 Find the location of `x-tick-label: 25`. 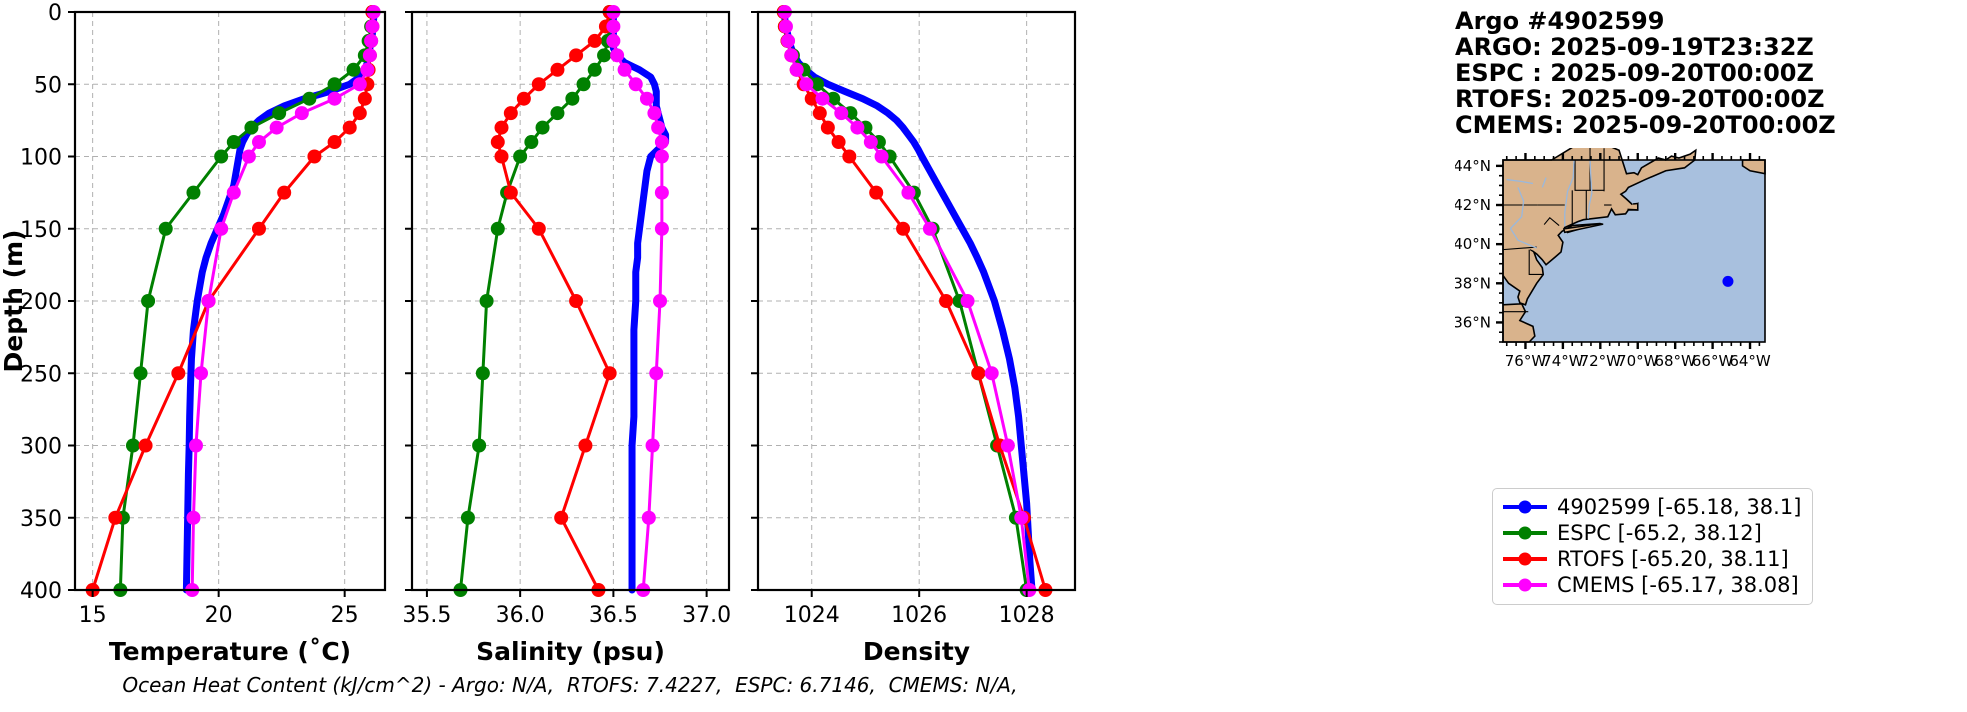

x-tick-label: 25 is located at coordinates (345, 615).